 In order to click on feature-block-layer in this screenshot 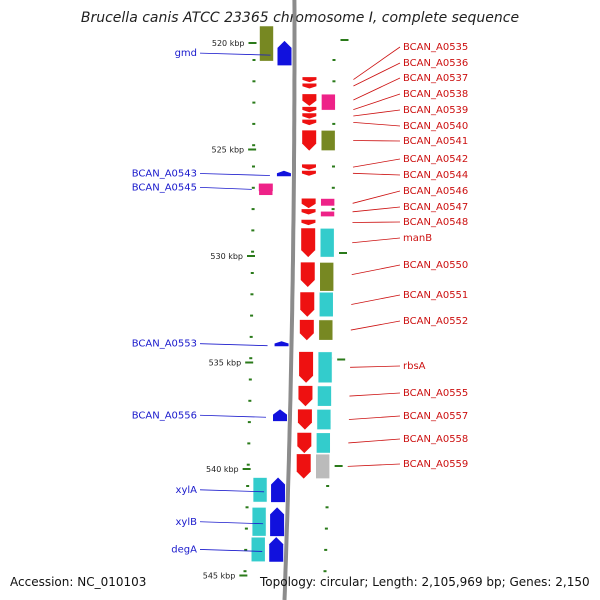, I will do `click(293, 294)`.